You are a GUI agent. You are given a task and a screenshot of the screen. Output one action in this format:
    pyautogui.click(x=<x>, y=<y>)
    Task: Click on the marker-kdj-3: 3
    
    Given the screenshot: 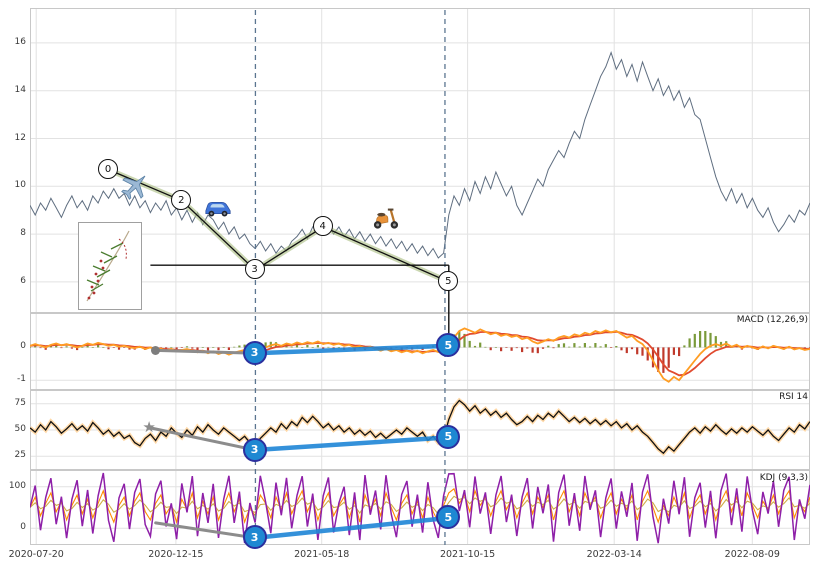 What is the action you would take?
    pyautogui.click(x=254, y=537)
    